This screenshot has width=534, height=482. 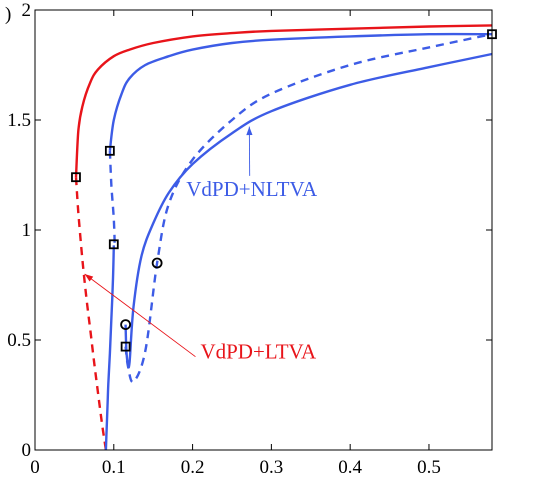 What do you see at coordinates (258, 352) in the screenshot?
I see `annotation-label: VdPD+LTVA` at bounding box center [258, 352].